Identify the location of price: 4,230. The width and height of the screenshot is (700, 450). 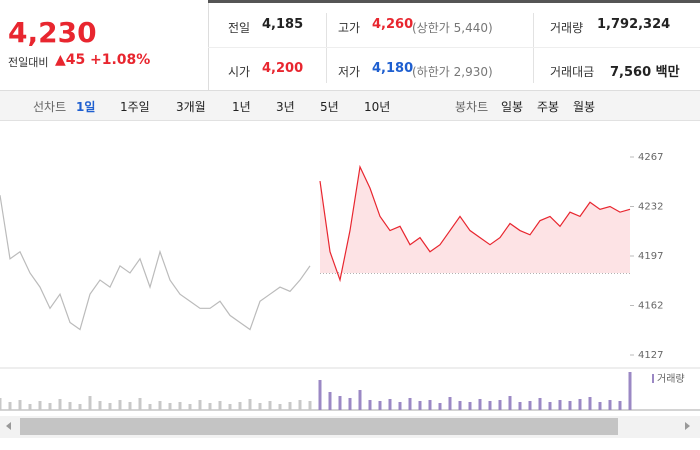
(52, 32).